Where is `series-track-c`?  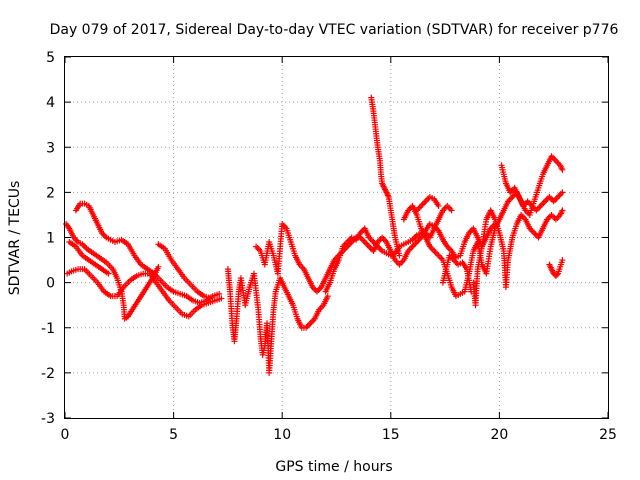
series-track-c is located at coordinates (147, 253).